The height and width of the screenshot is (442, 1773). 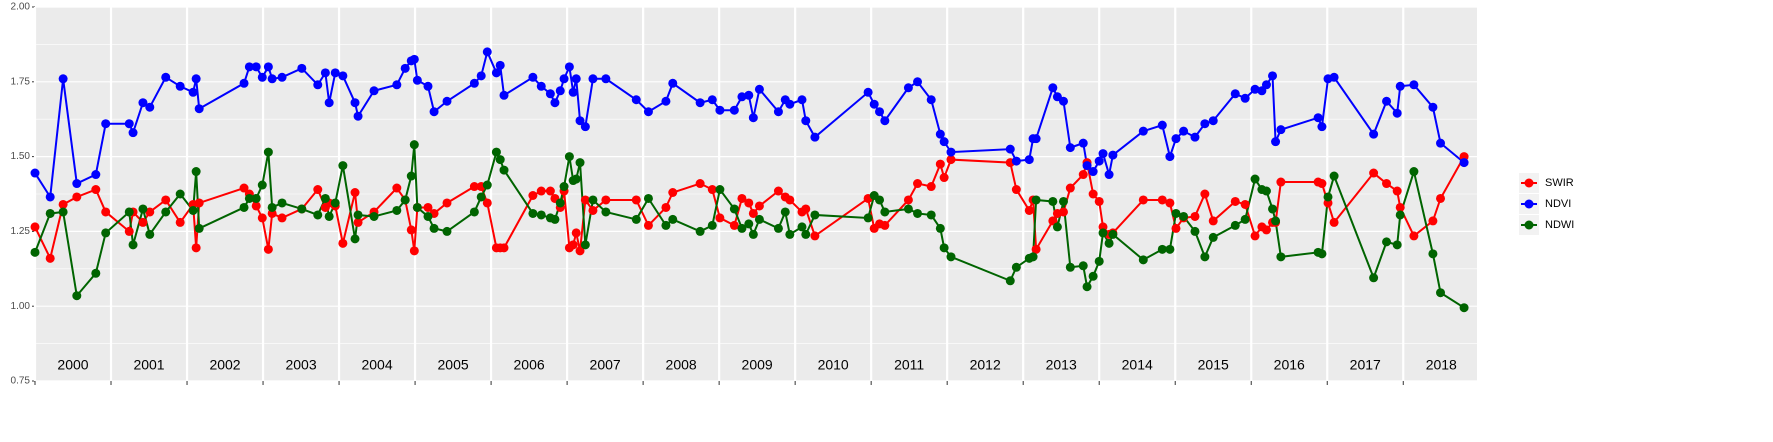 I want to click on year-label: 2015, so click(x=1213, y=365).